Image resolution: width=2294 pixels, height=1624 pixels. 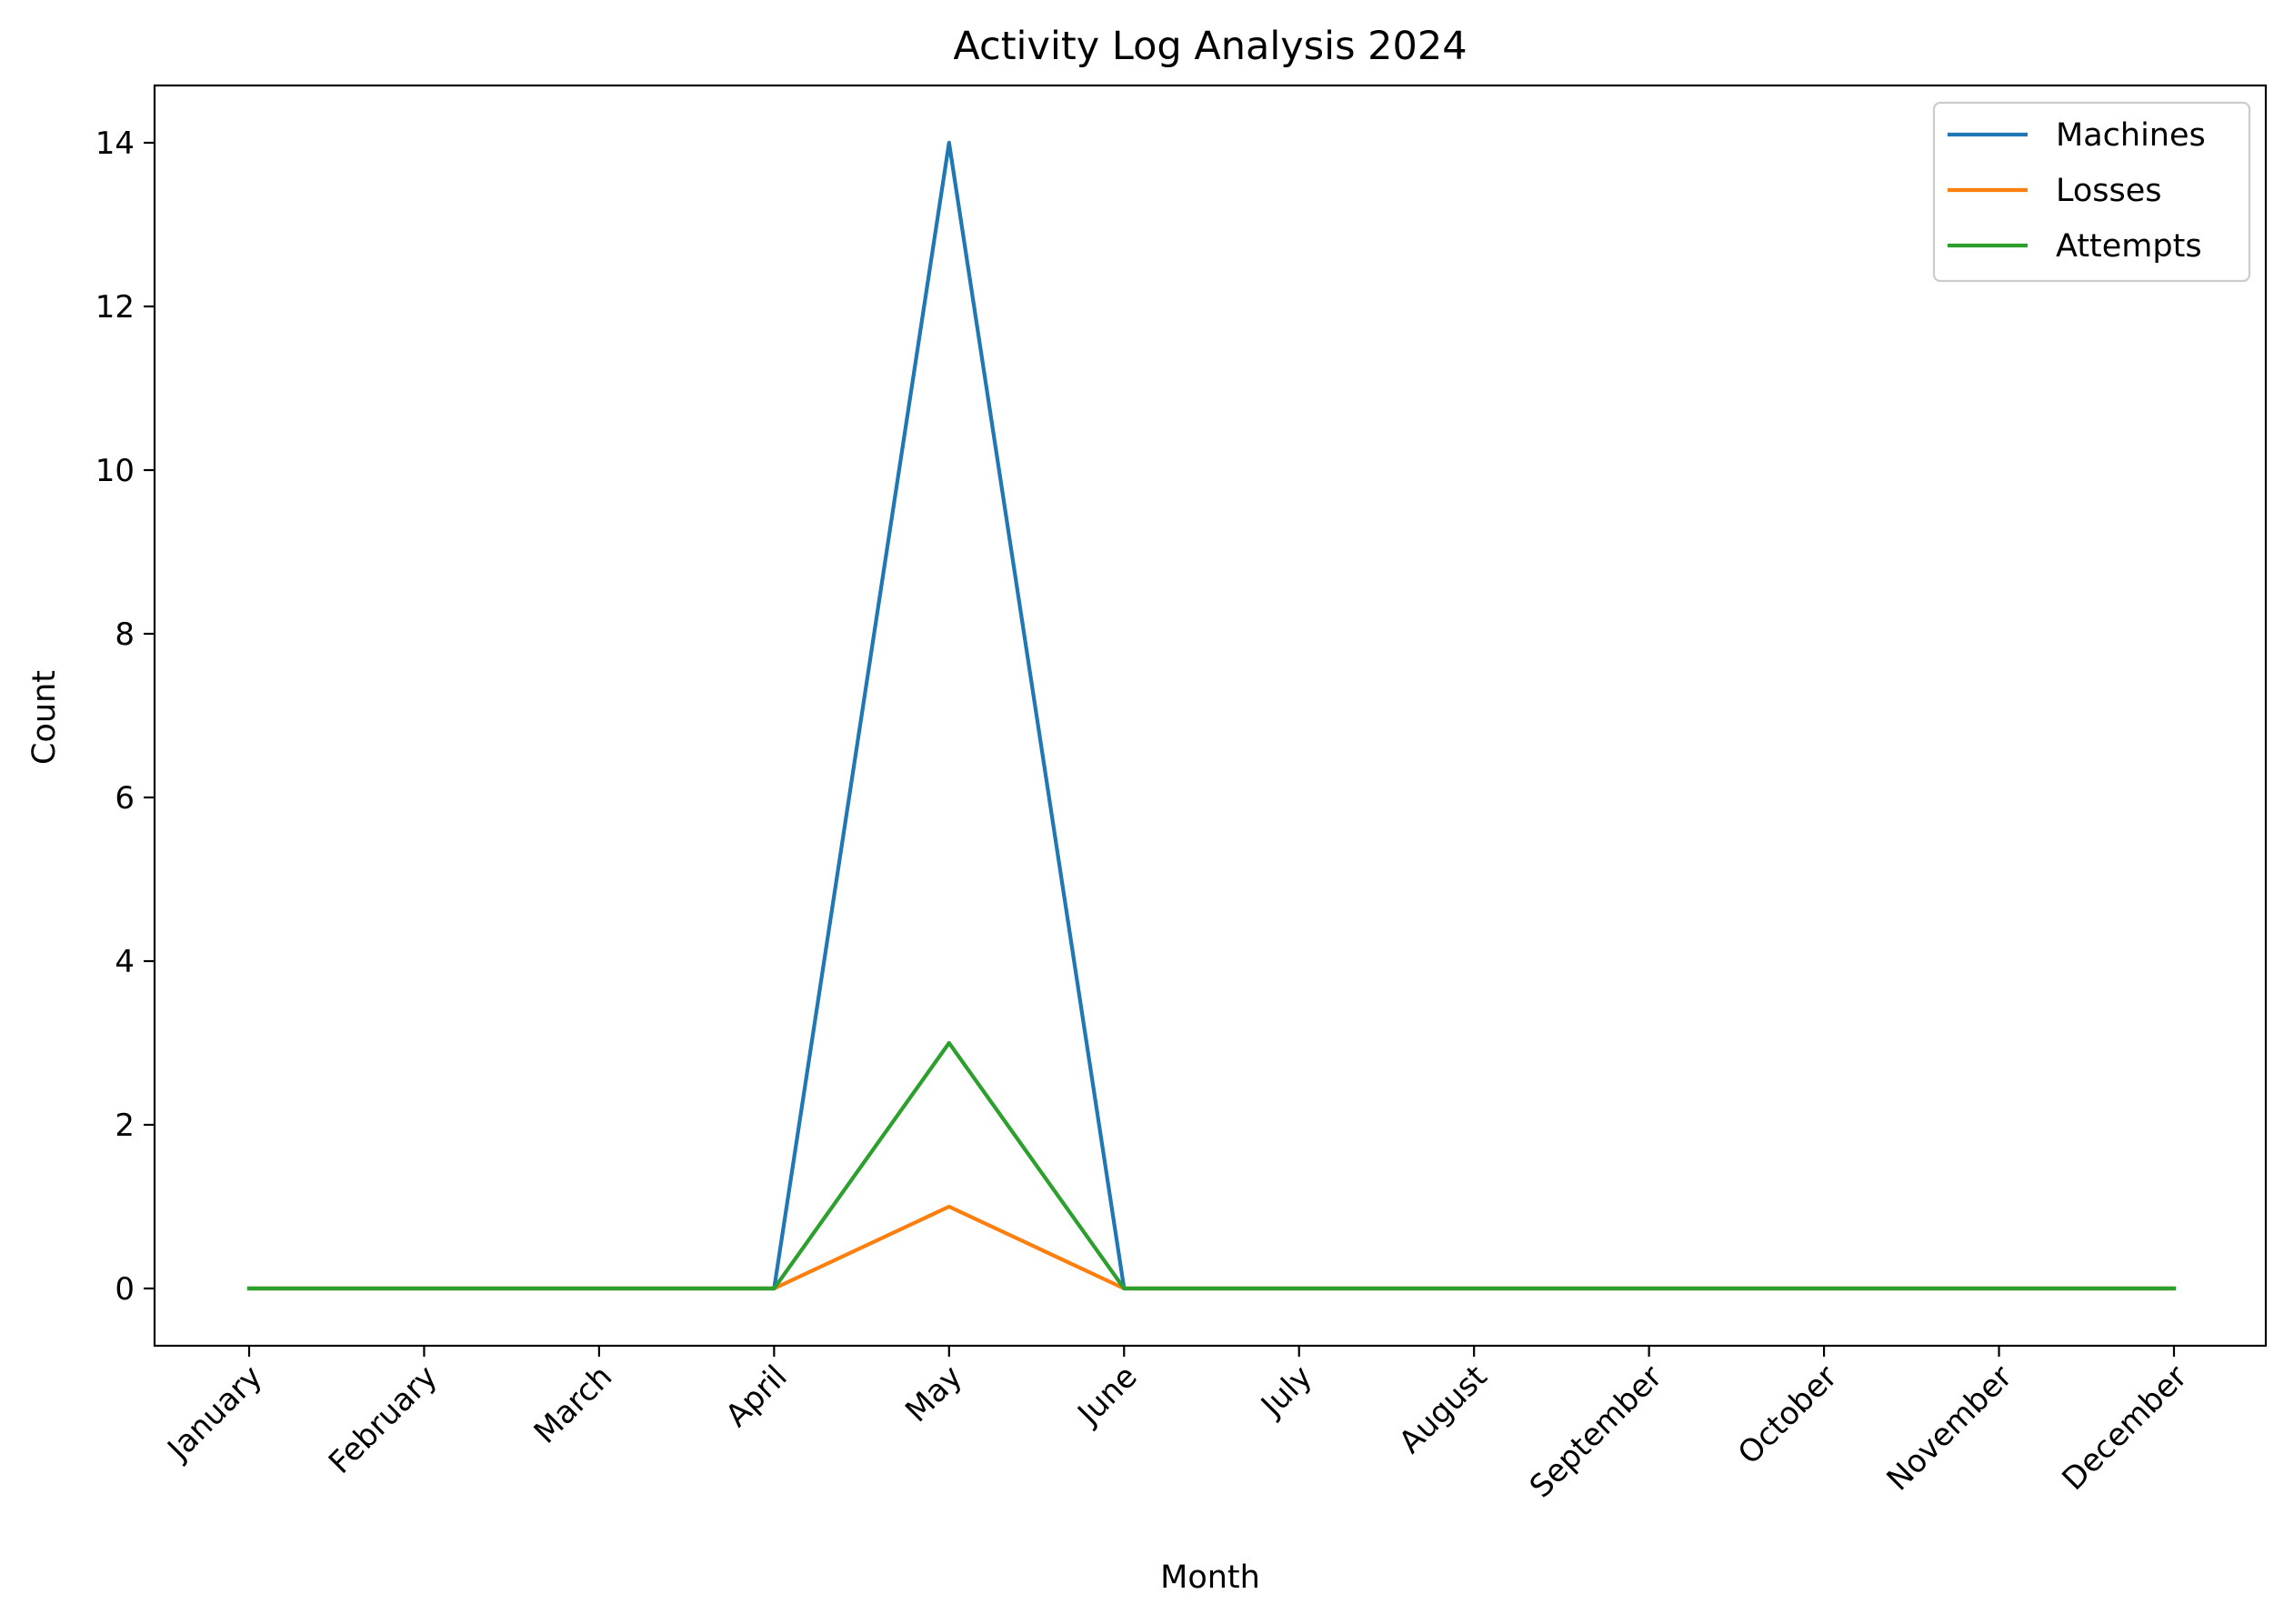 What do you see at coordinates (1107, 1395) in the screenshot?
I see `x-tick-label: June` at bounding box center [1107, 1395].